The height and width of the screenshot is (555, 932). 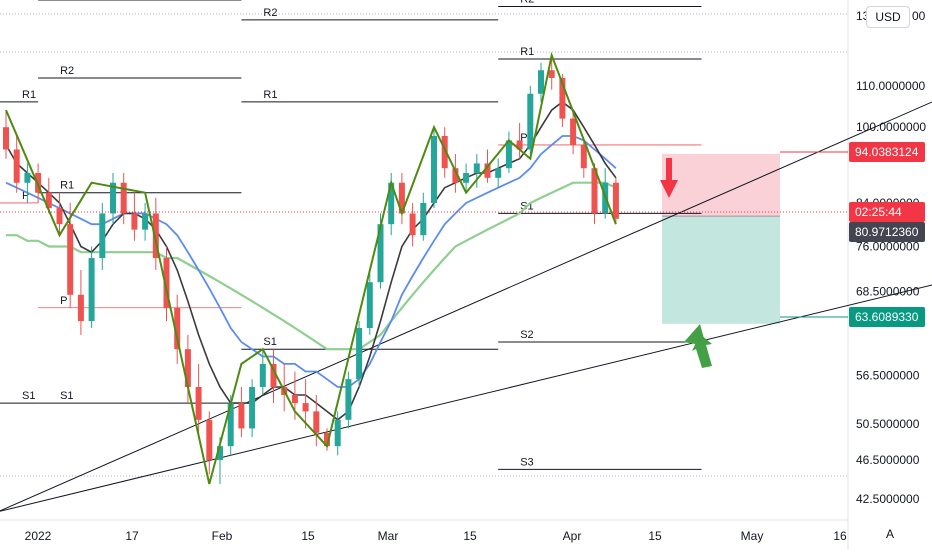 What do you see at coordinates (222, 536) in the screenshot?
I see `time-tick-label: Feb` at bounding box center [222, 536].